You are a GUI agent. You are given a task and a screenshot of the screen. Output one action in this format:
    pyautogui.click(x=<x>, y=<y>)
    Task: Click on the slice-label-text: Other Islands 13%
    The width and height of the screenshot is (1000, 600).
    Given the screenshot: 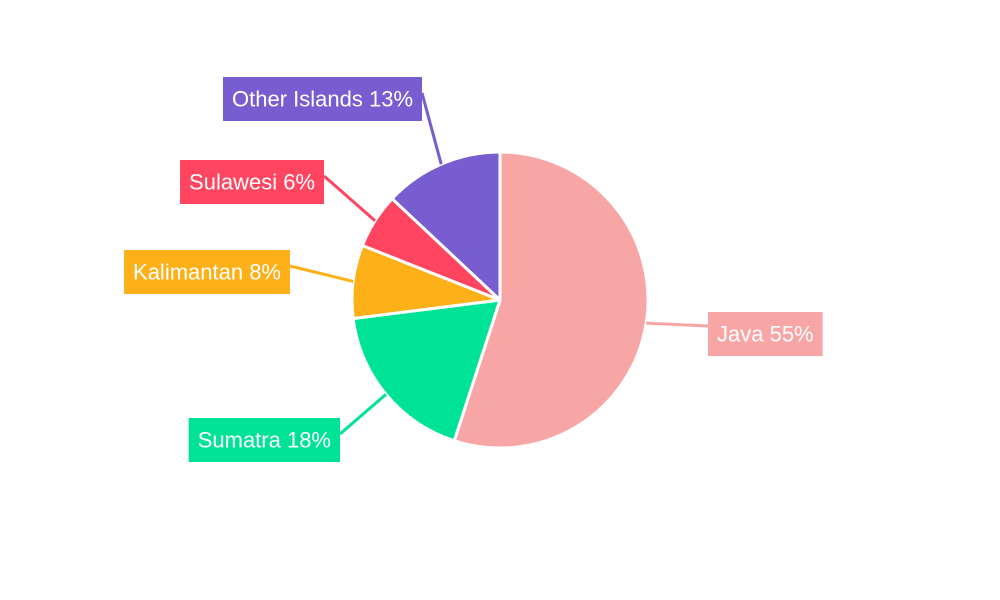 What is the action you would take?
    pyautogui.click(x=322, y=99)
    